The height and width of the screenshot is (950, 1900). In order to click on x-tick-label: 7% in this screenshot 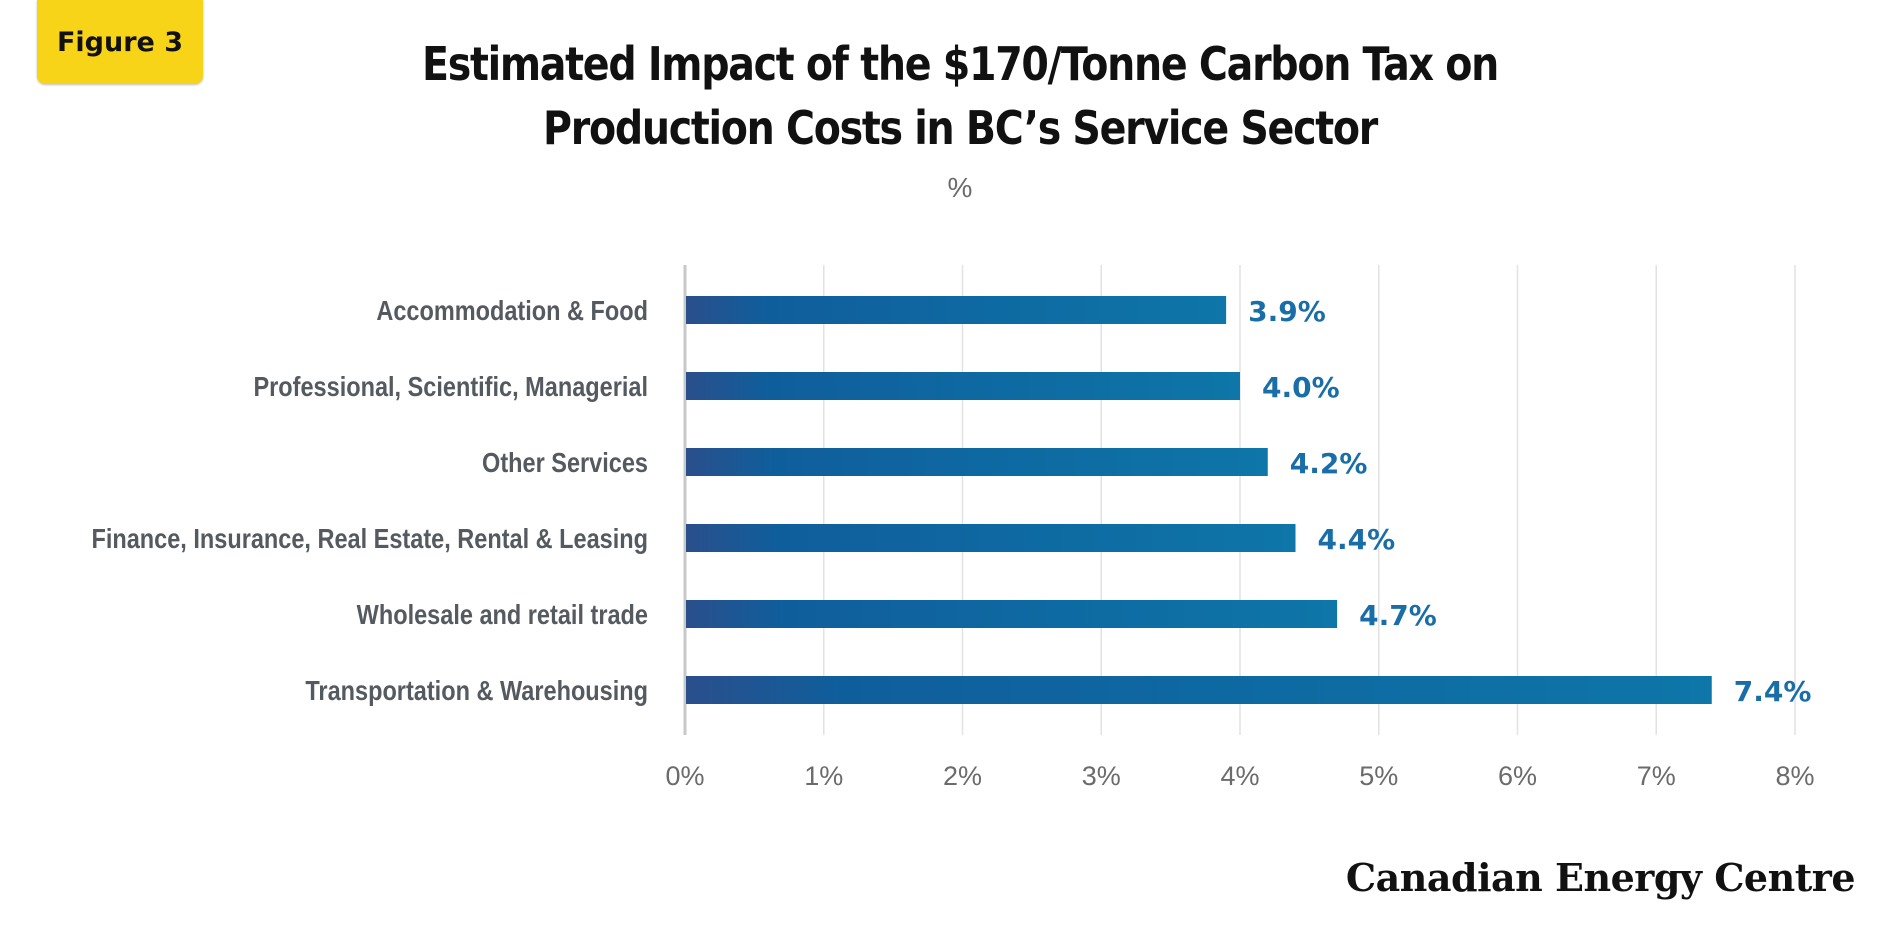, I will do `click(1656, 776)`.